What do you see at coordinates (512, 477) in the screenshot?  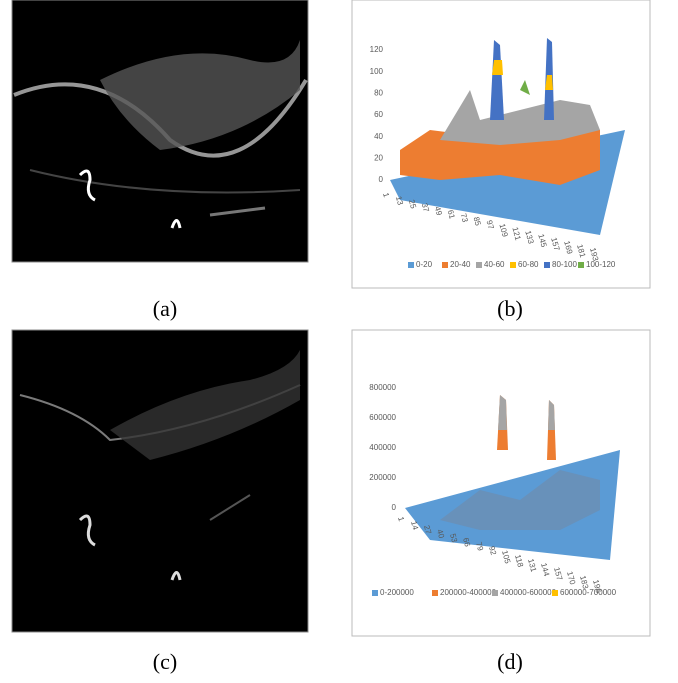 I see `surface-d` at bounding box center [512, 477].